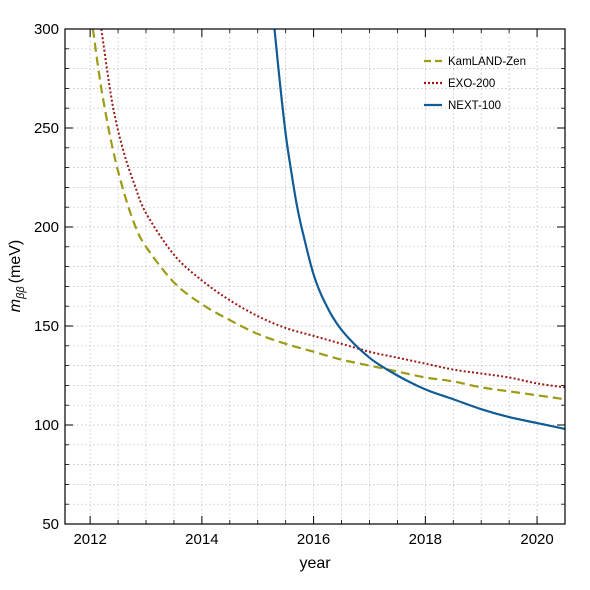  What do you see at coordinates (46, 29) in the screenshot?
I see `y-tick-label: 300` at bounding box center [46, 29].